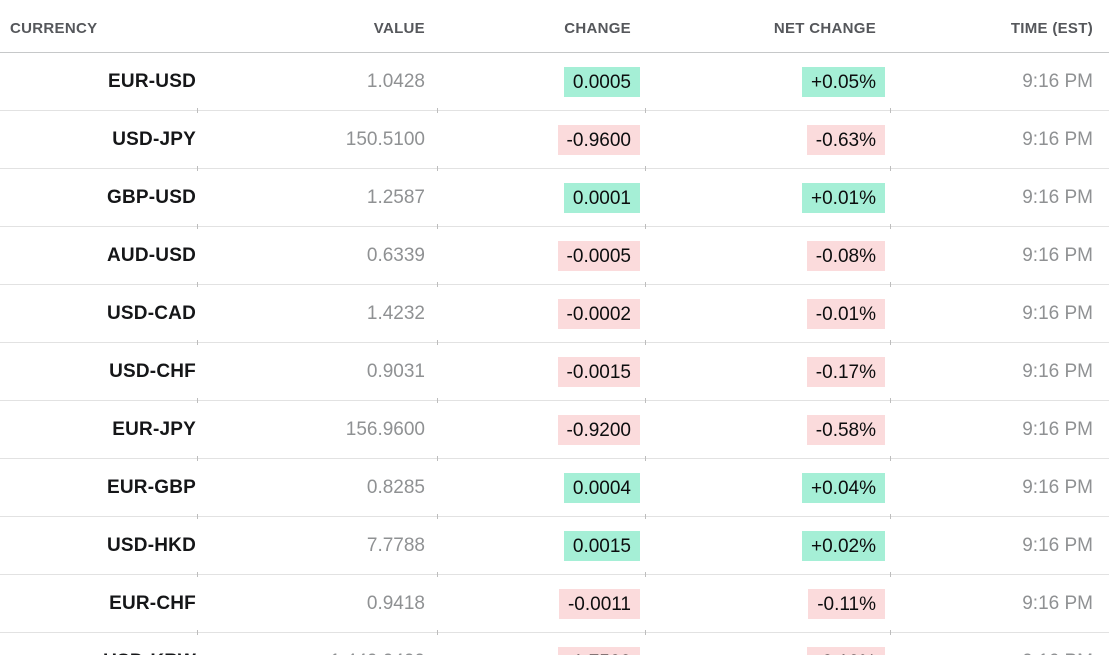  I want to click on table-row: USD-CHF 0.9031 -0.0015 -0.17% 9:16 PM, so click(554, 372).